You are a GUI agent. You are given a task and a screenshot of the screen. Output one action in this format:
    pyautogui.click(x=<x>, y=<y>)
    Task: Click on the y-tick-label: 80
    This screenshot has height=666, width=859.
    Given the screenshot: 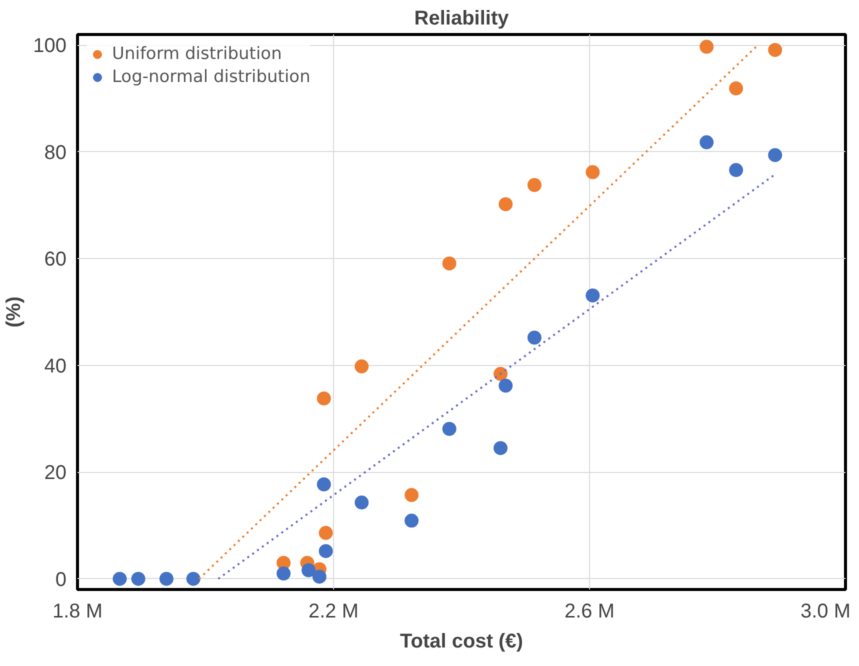 What is the action you would take?
    pyautogui.click(x=55, y=153)
    